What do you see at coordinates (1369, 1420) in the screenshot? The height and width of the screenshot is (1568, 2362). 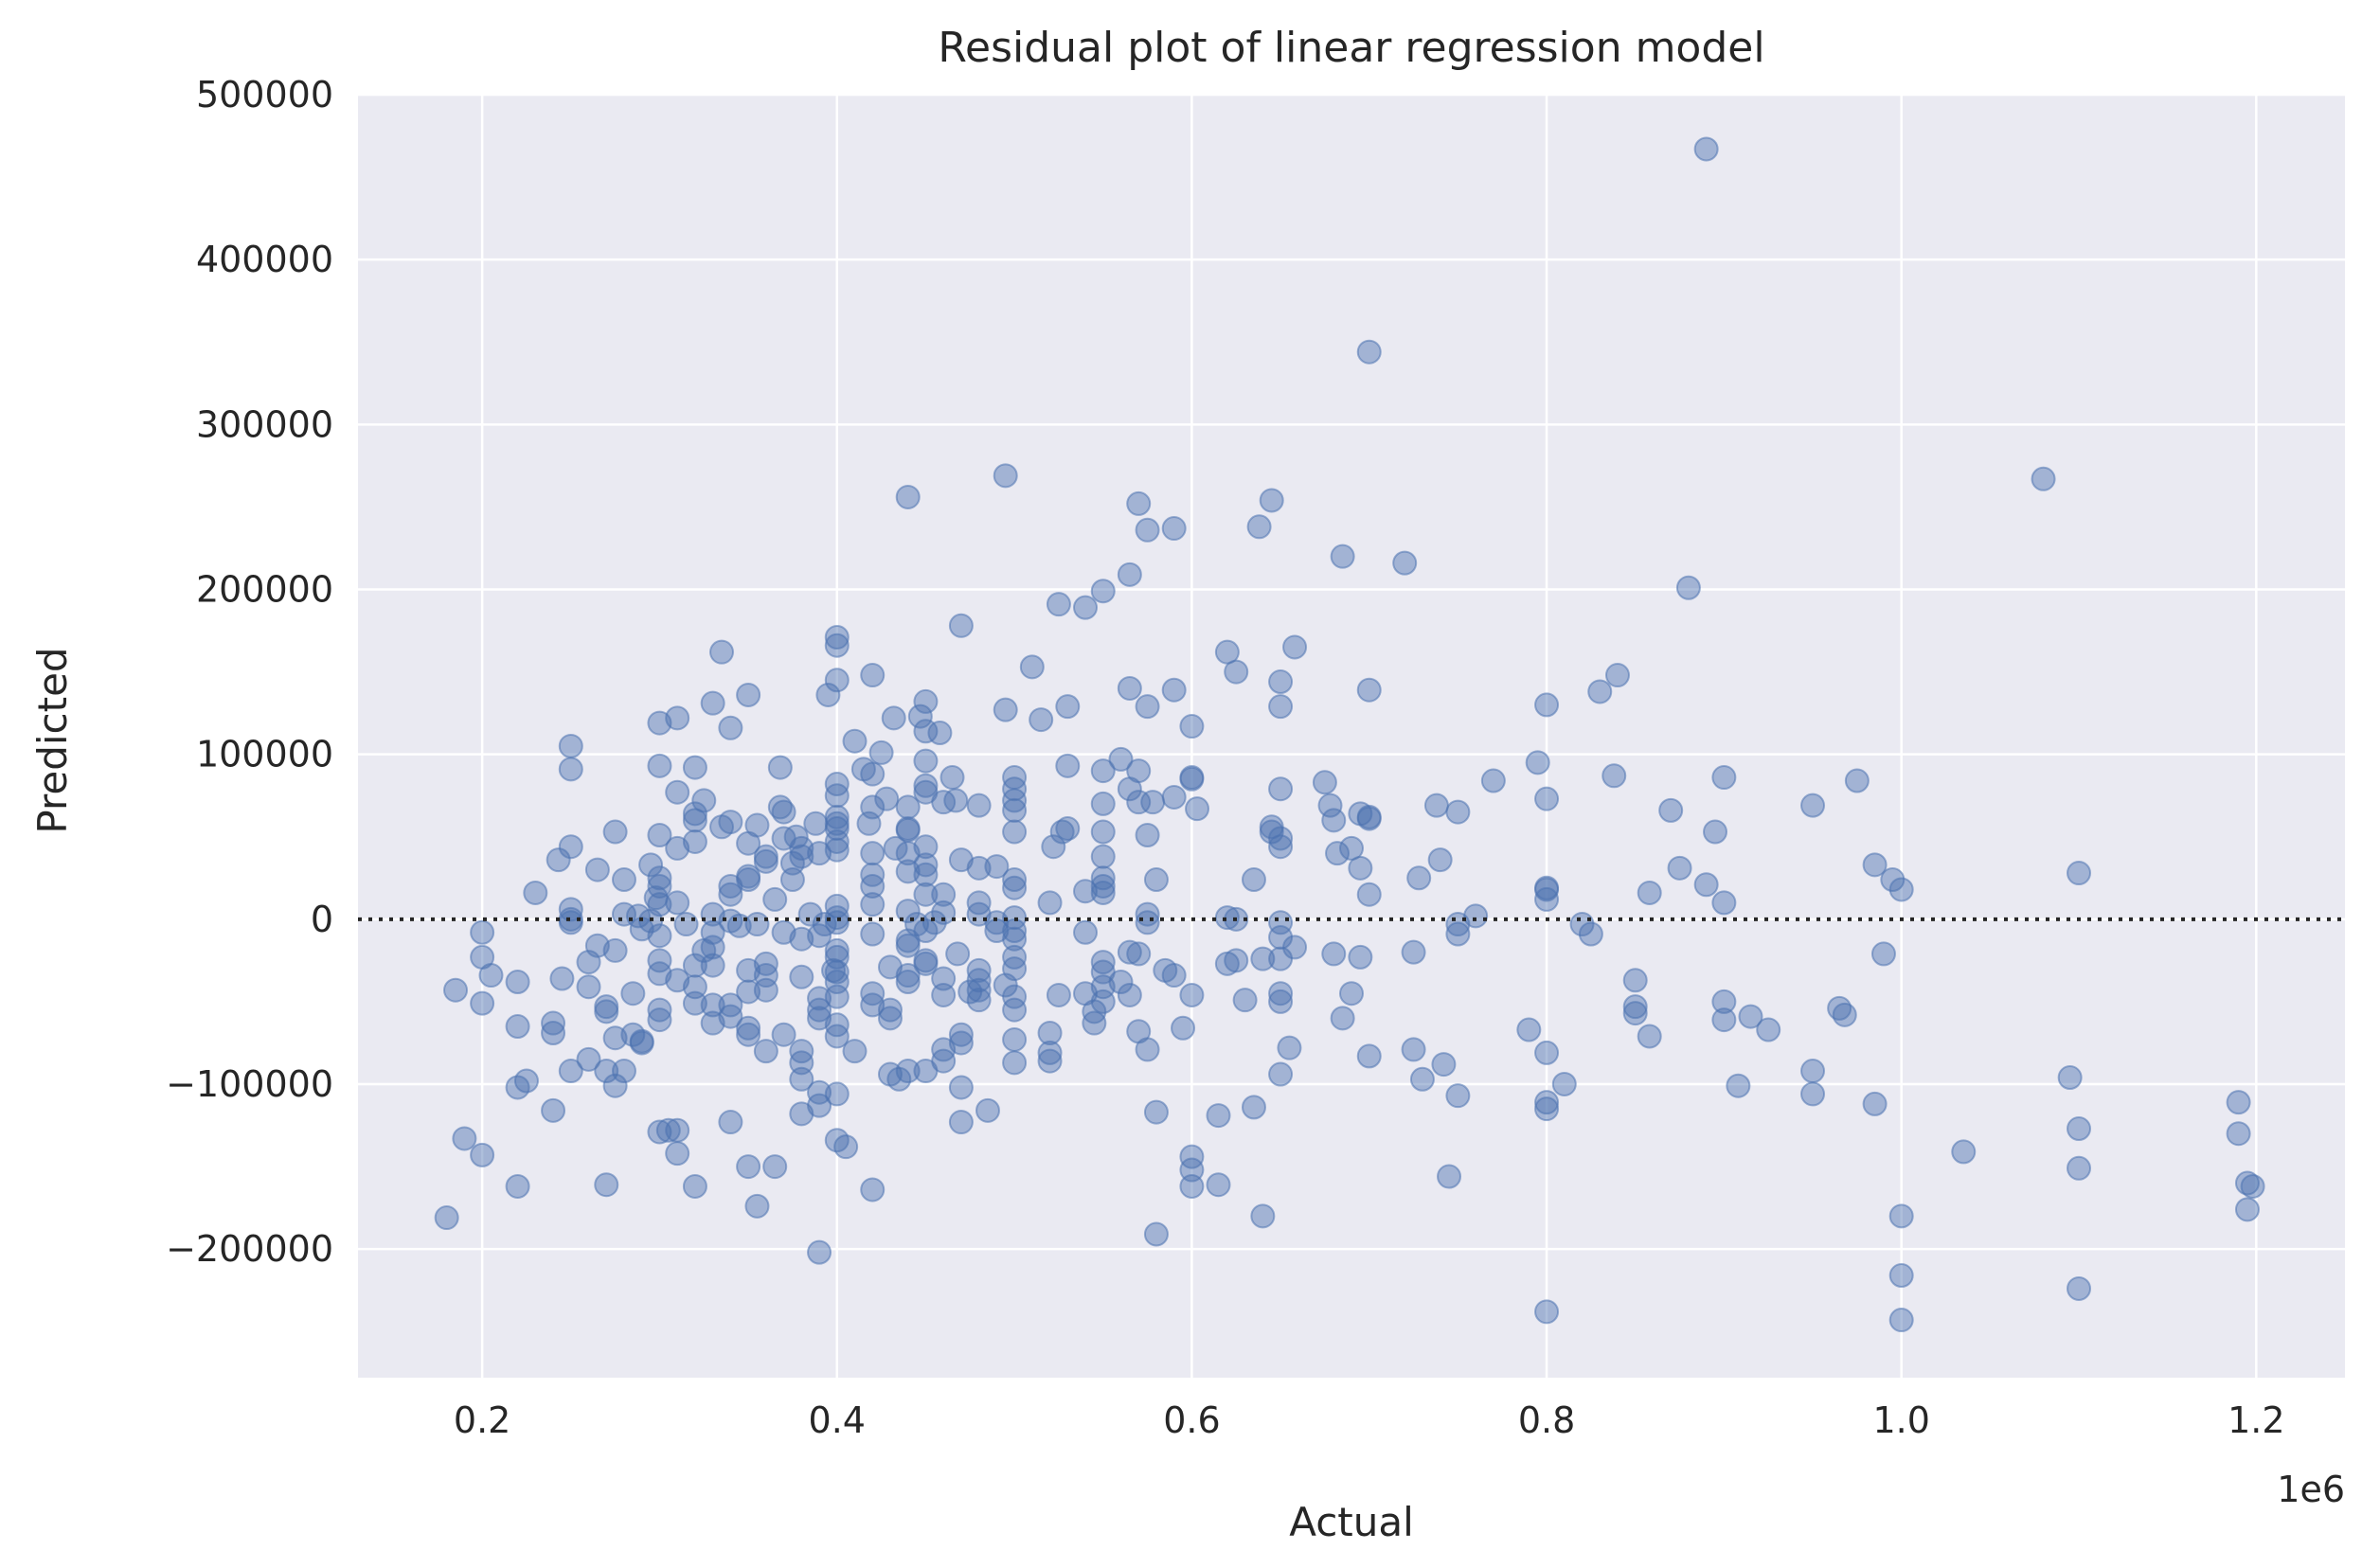 I see `x-axis-ticks: 0.2 0.4 0.6 0.8 1.0 1.2` at bounding box center [1369, 1420].